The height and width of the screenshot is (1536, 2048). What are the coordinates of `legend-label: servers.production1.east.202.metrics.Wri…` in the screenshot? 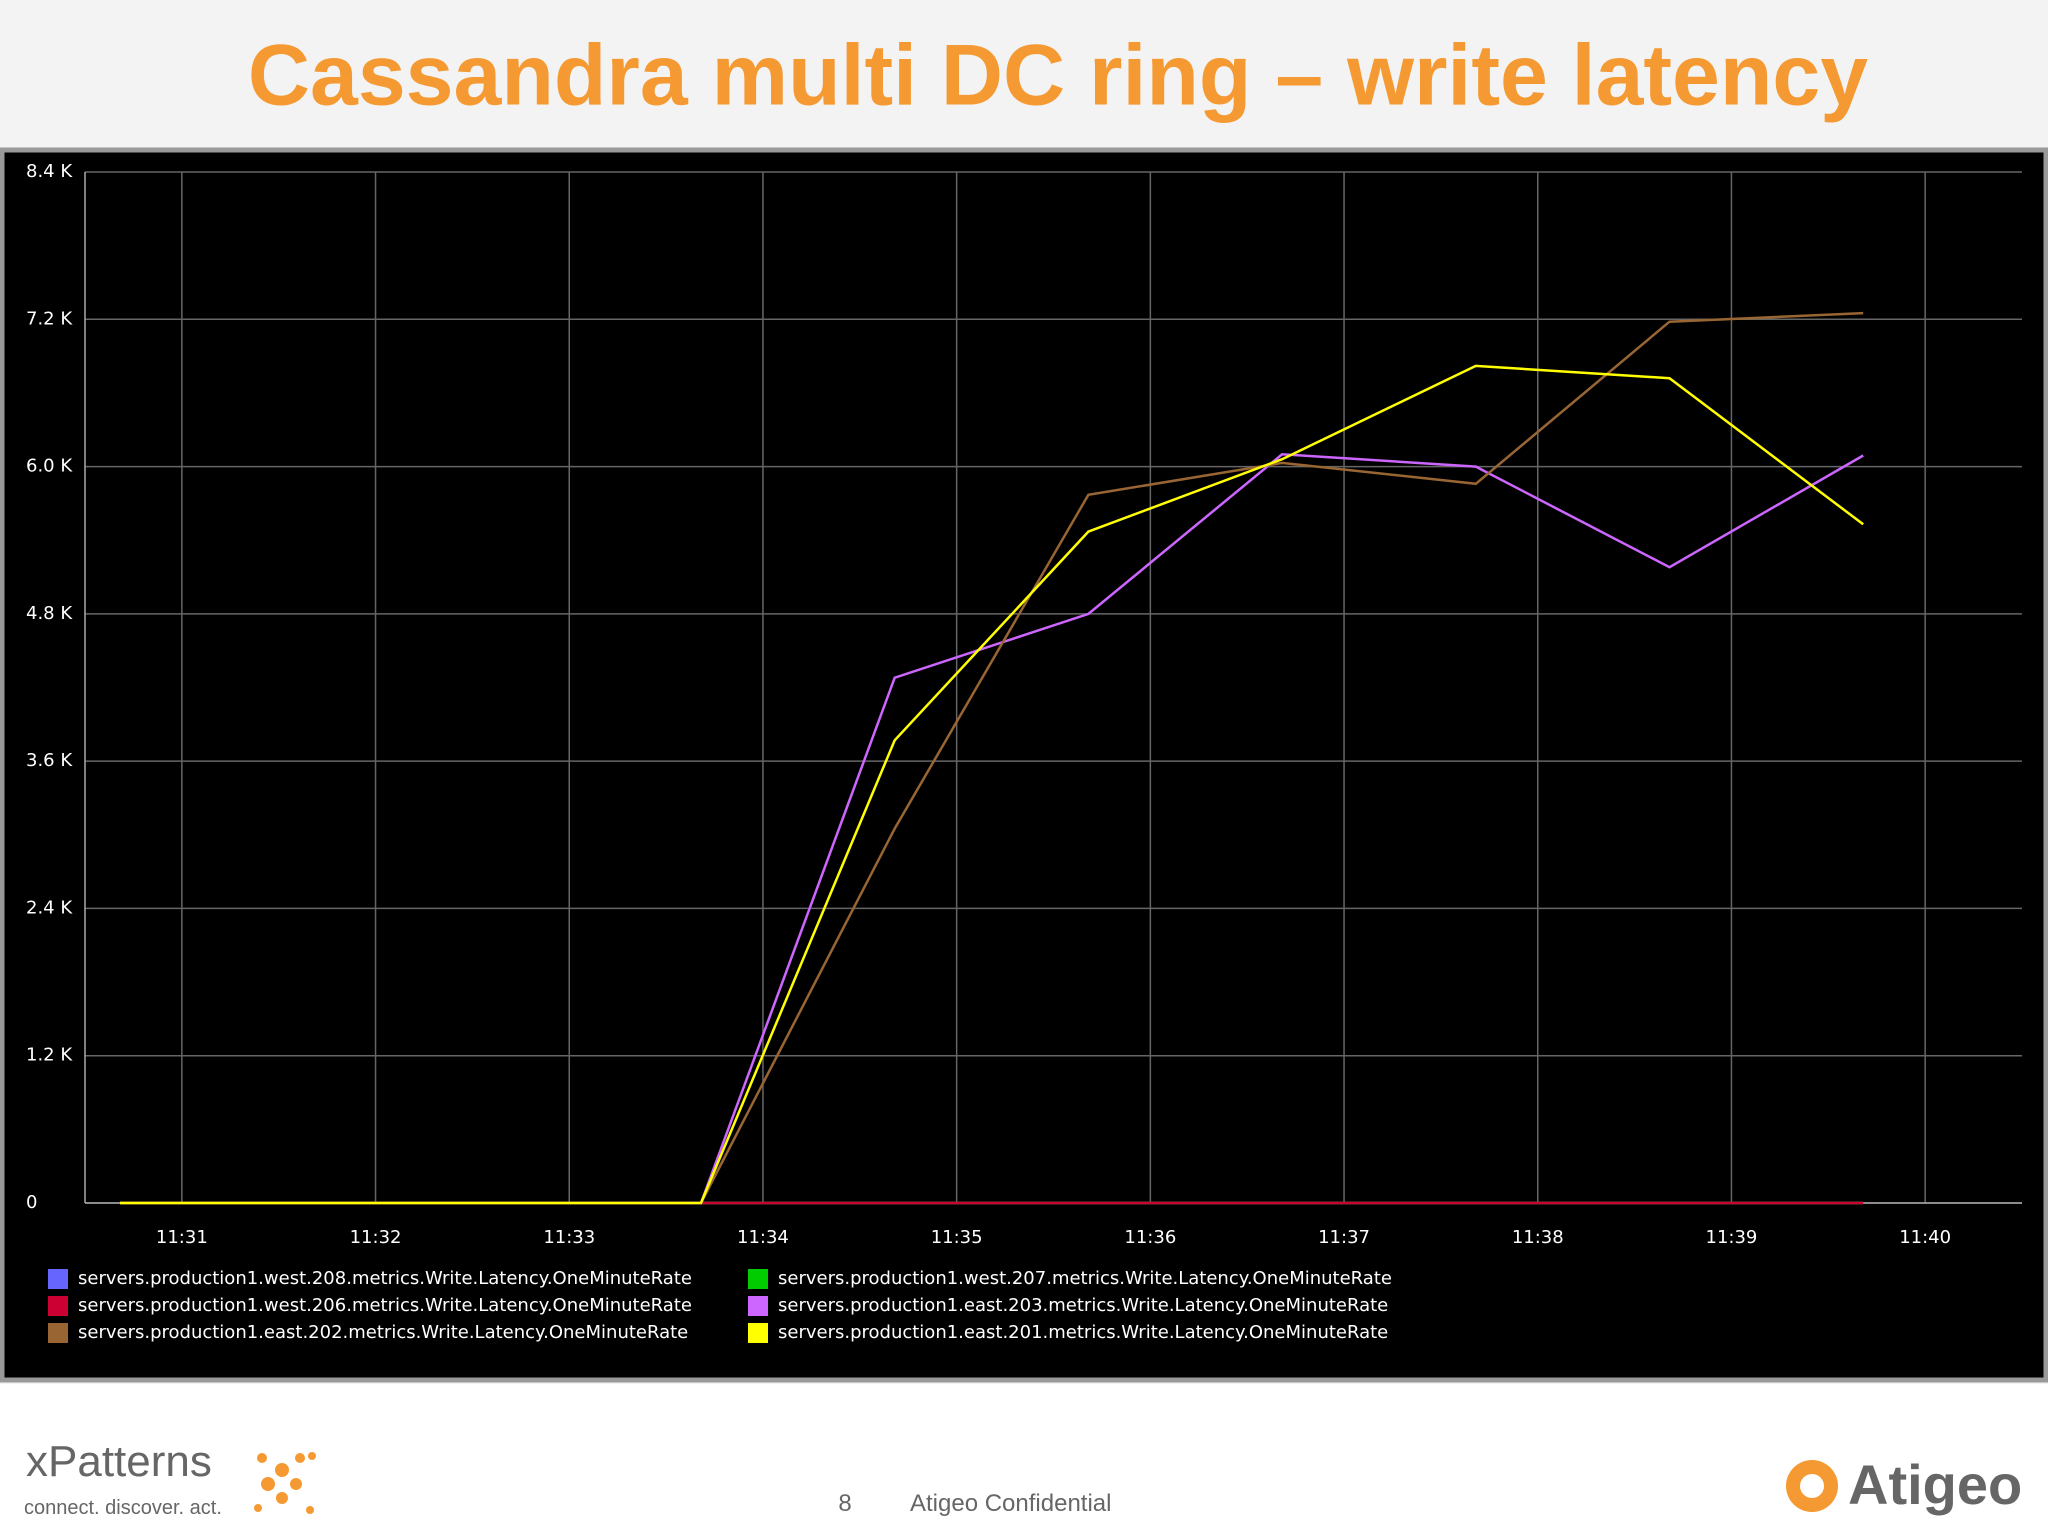 It's located at (383, 1332).